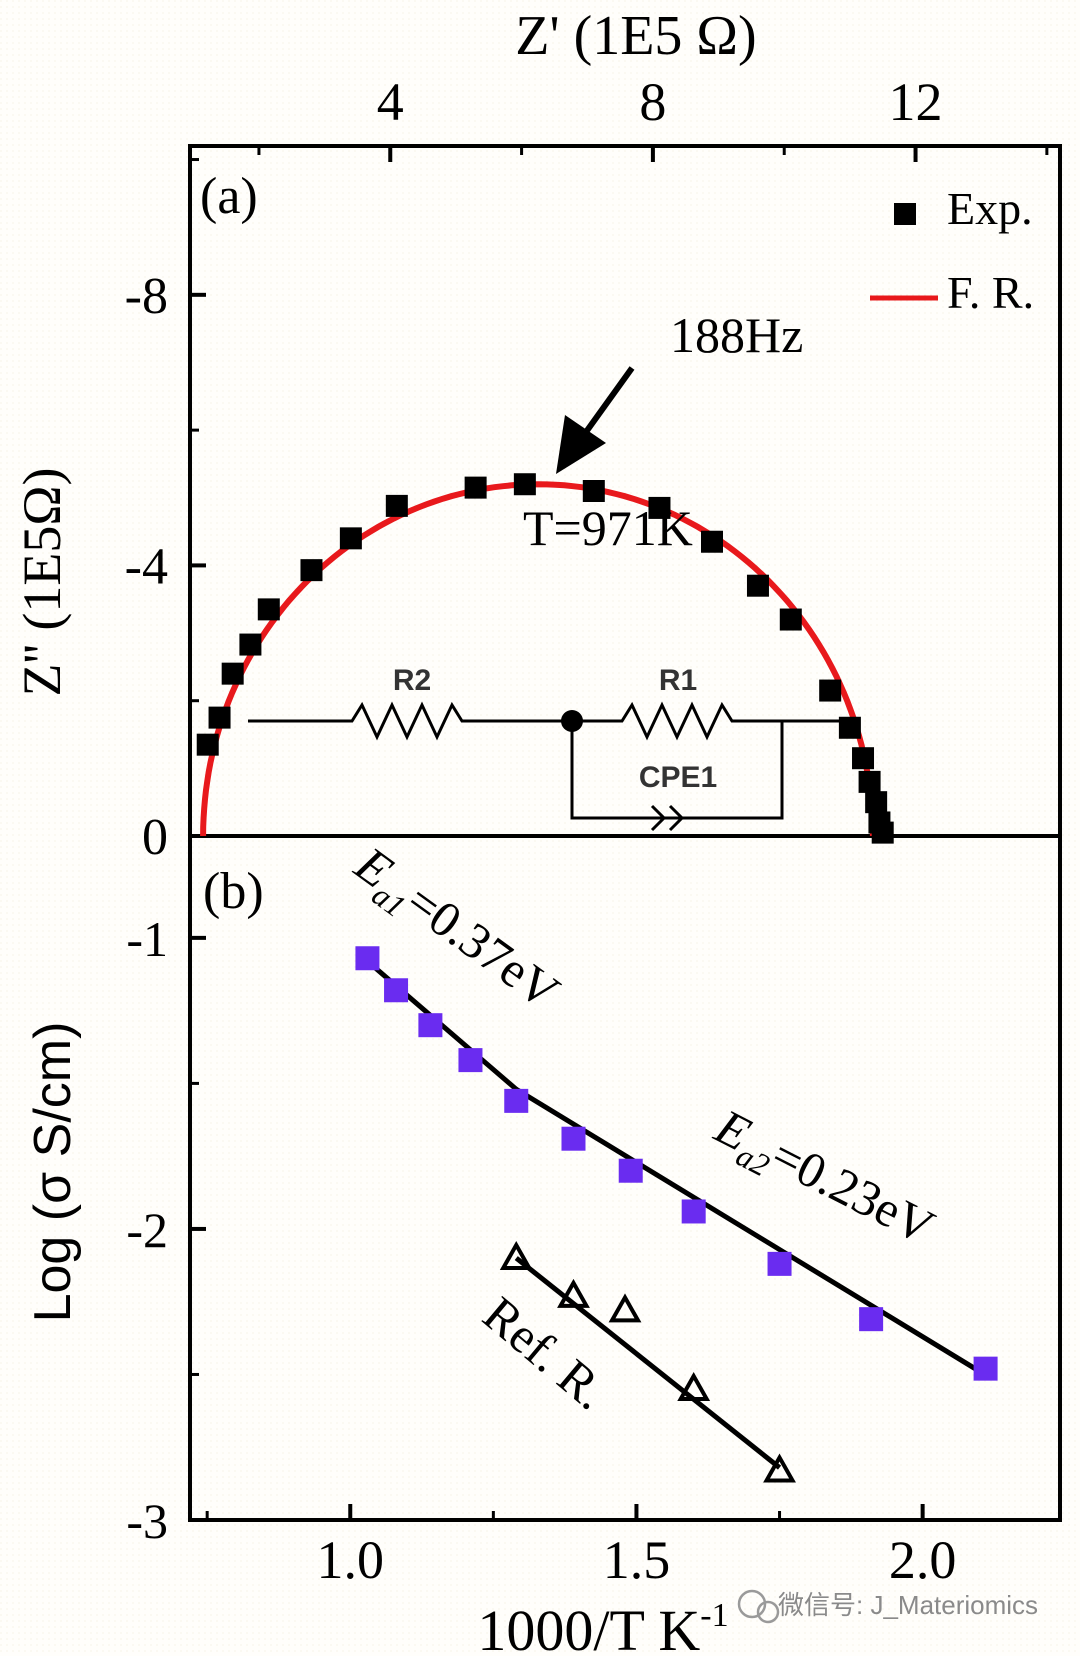  Describe the element at coordinates (667, 818) in the screenshot. I see `cpe-element` at that location.